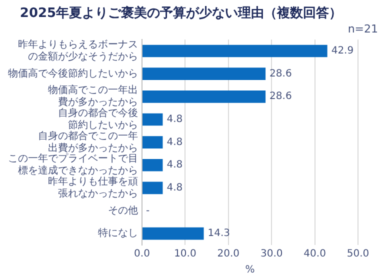 The width and height of the screenshot is (384, 279). Describe the element at coordinates (228, 254) in the screenshot. I see `x-tick-label: 20.0` at that location.